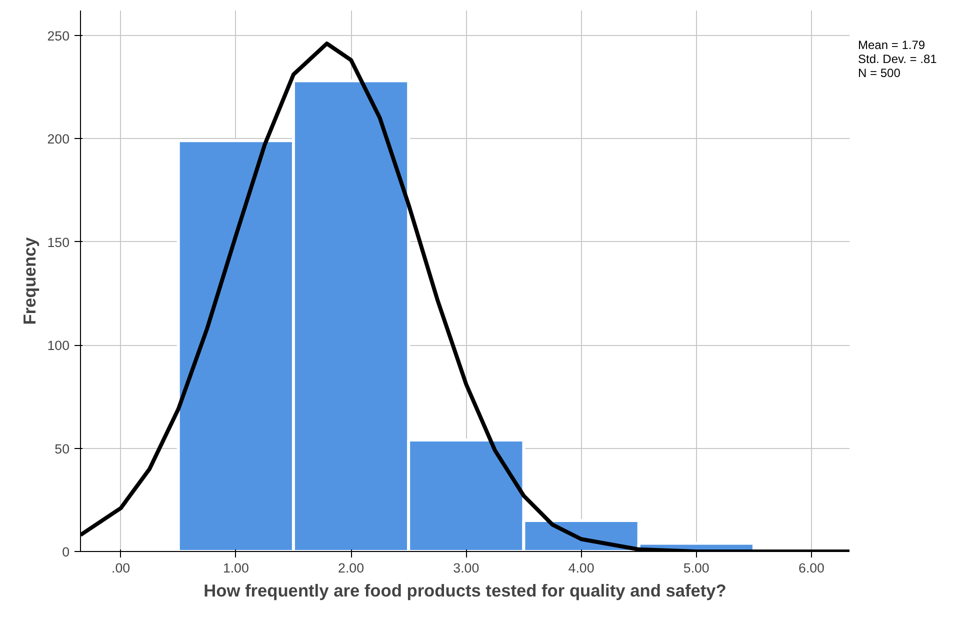  I want to click on x-tick-label: 3.00, so click(466, 568).